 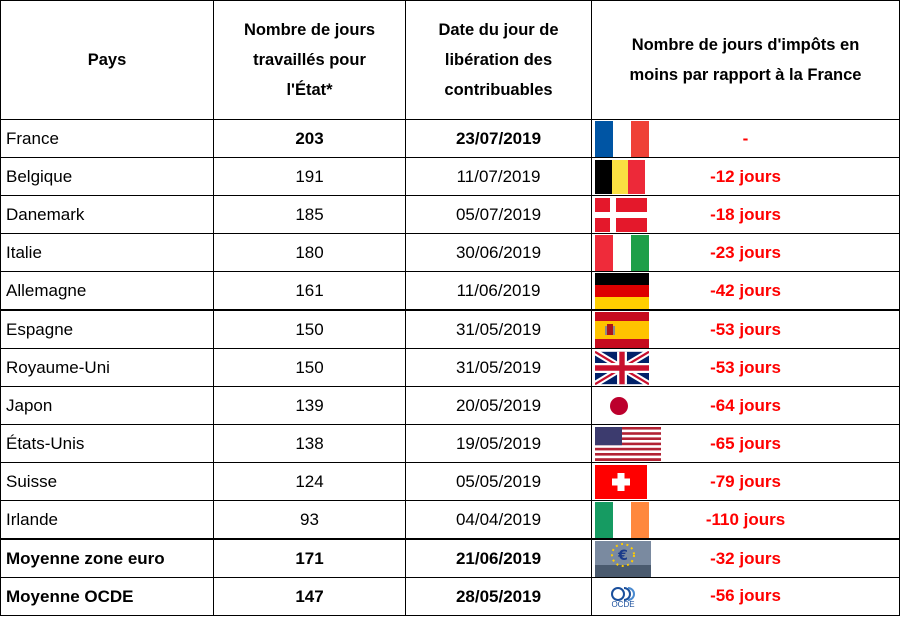 What do you see at coordinates (309, 60) in the screenshot?
I see `header-days-line2: travaillés pour` at bounding box center [309, 60].